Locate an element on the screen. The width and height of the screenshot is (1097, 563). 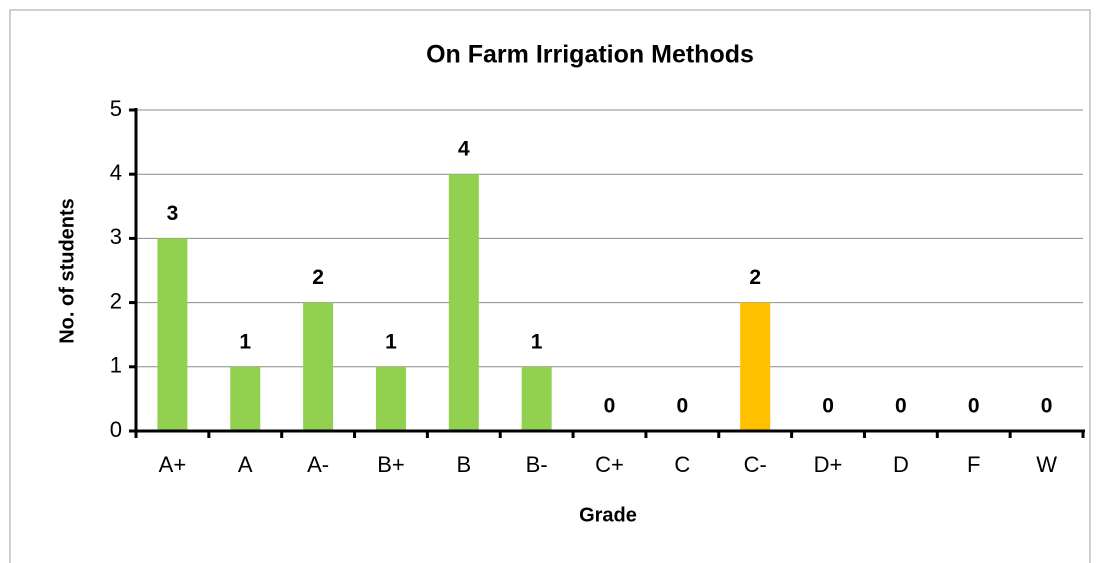
y-tick-label: 5 is located at coordinates (116, 108).